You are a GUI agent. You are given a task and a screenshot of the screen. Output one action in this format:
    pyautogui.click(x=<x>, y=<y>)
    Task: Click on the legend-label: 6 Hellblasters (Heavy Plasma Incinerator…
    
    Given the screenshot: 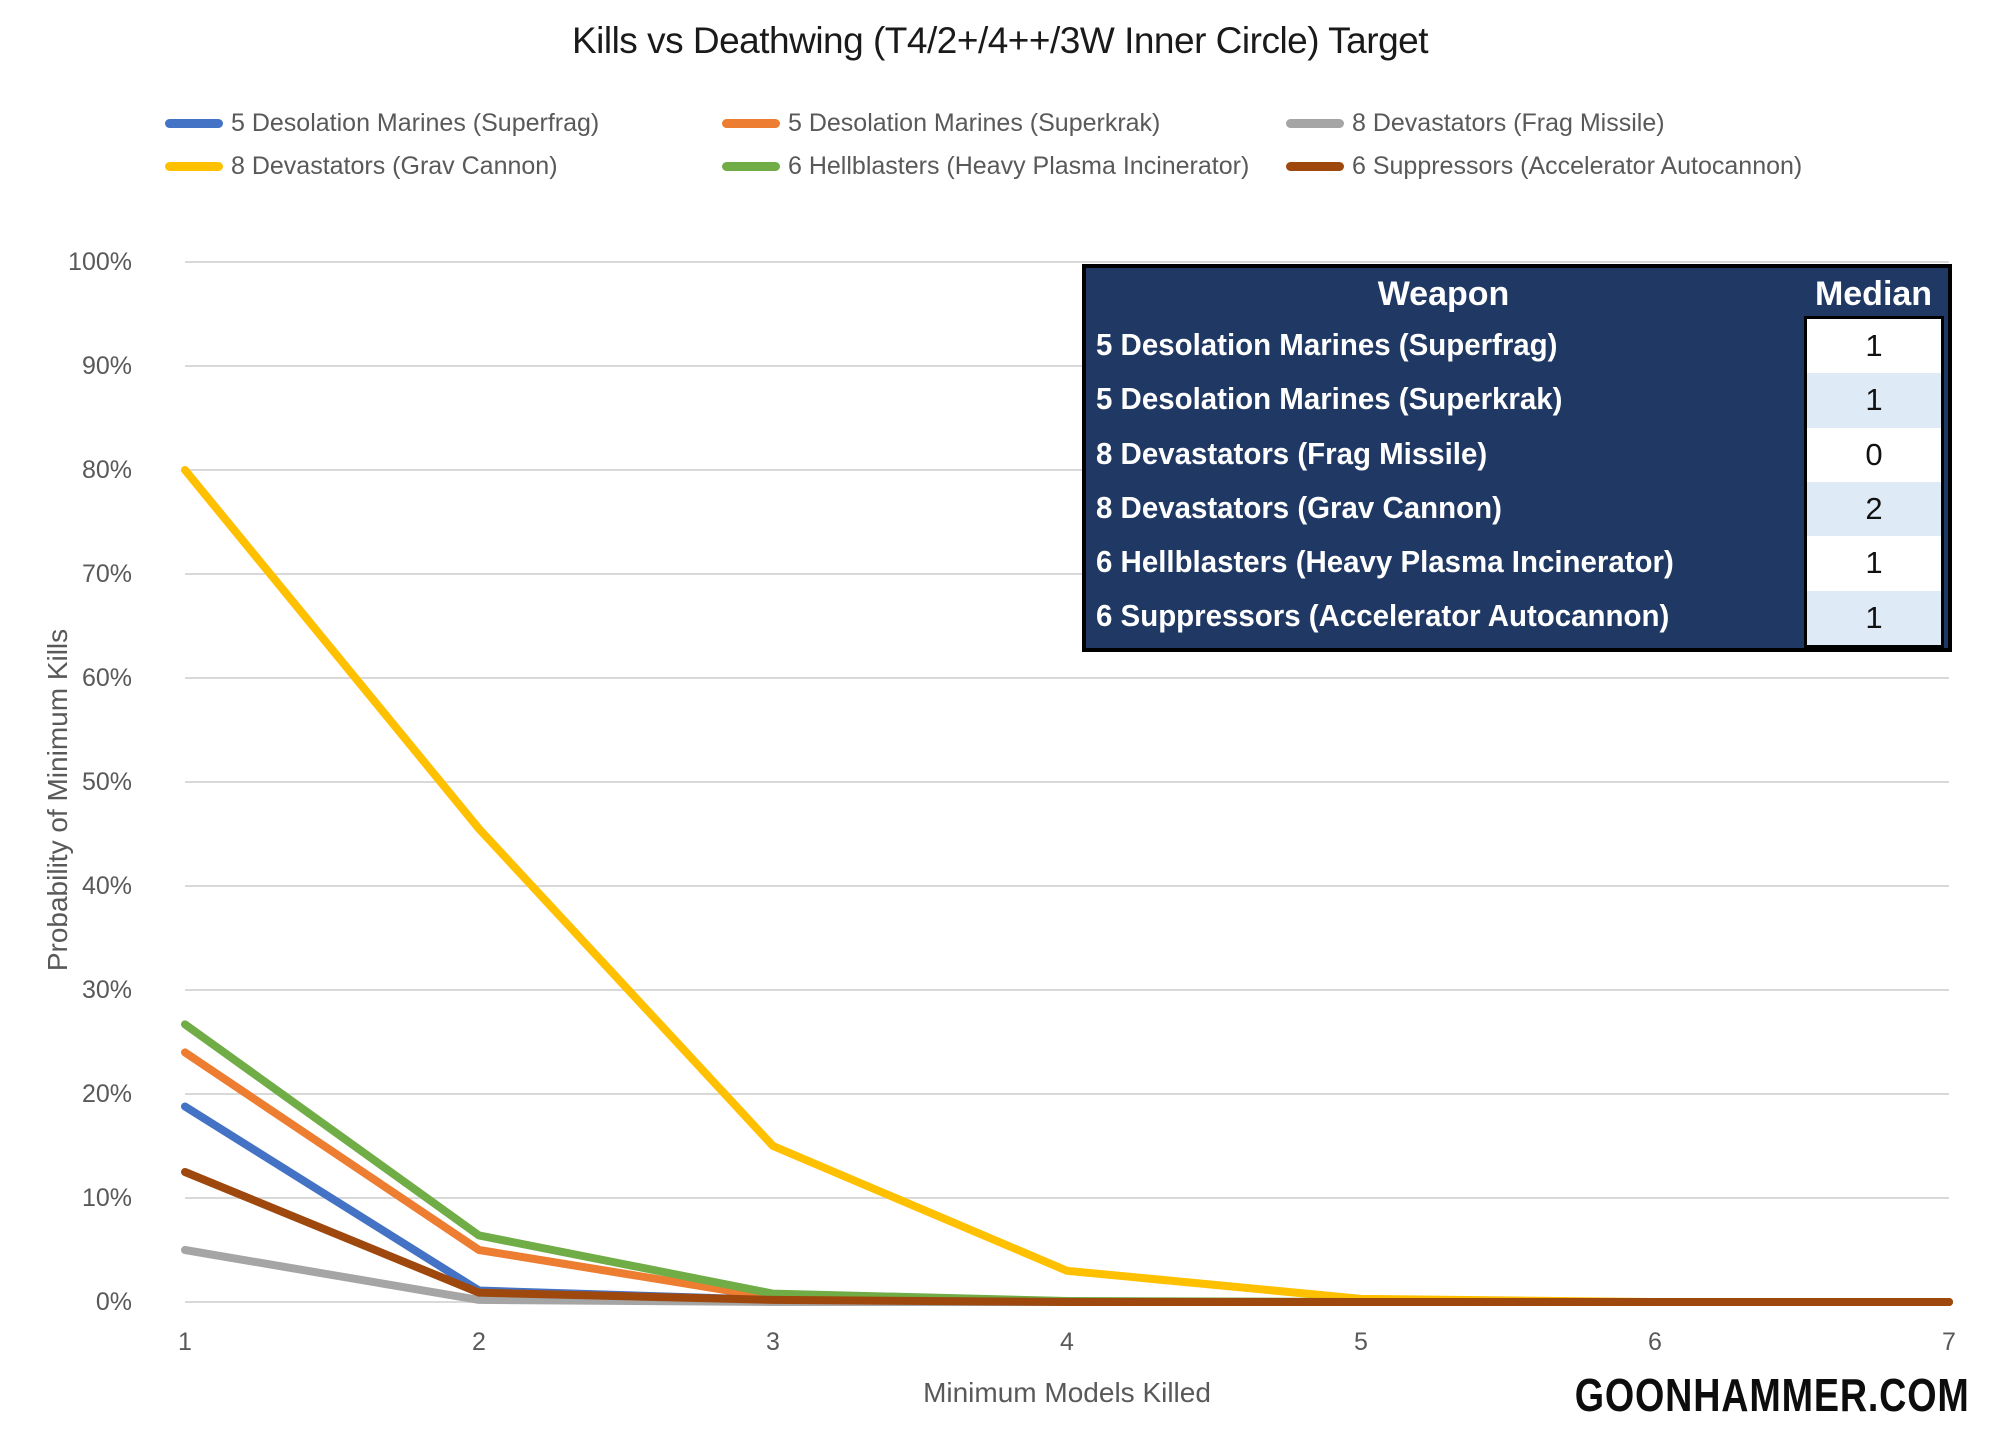 What is the action you would take?
    pyautogui.click(x=1019, y=165)
    